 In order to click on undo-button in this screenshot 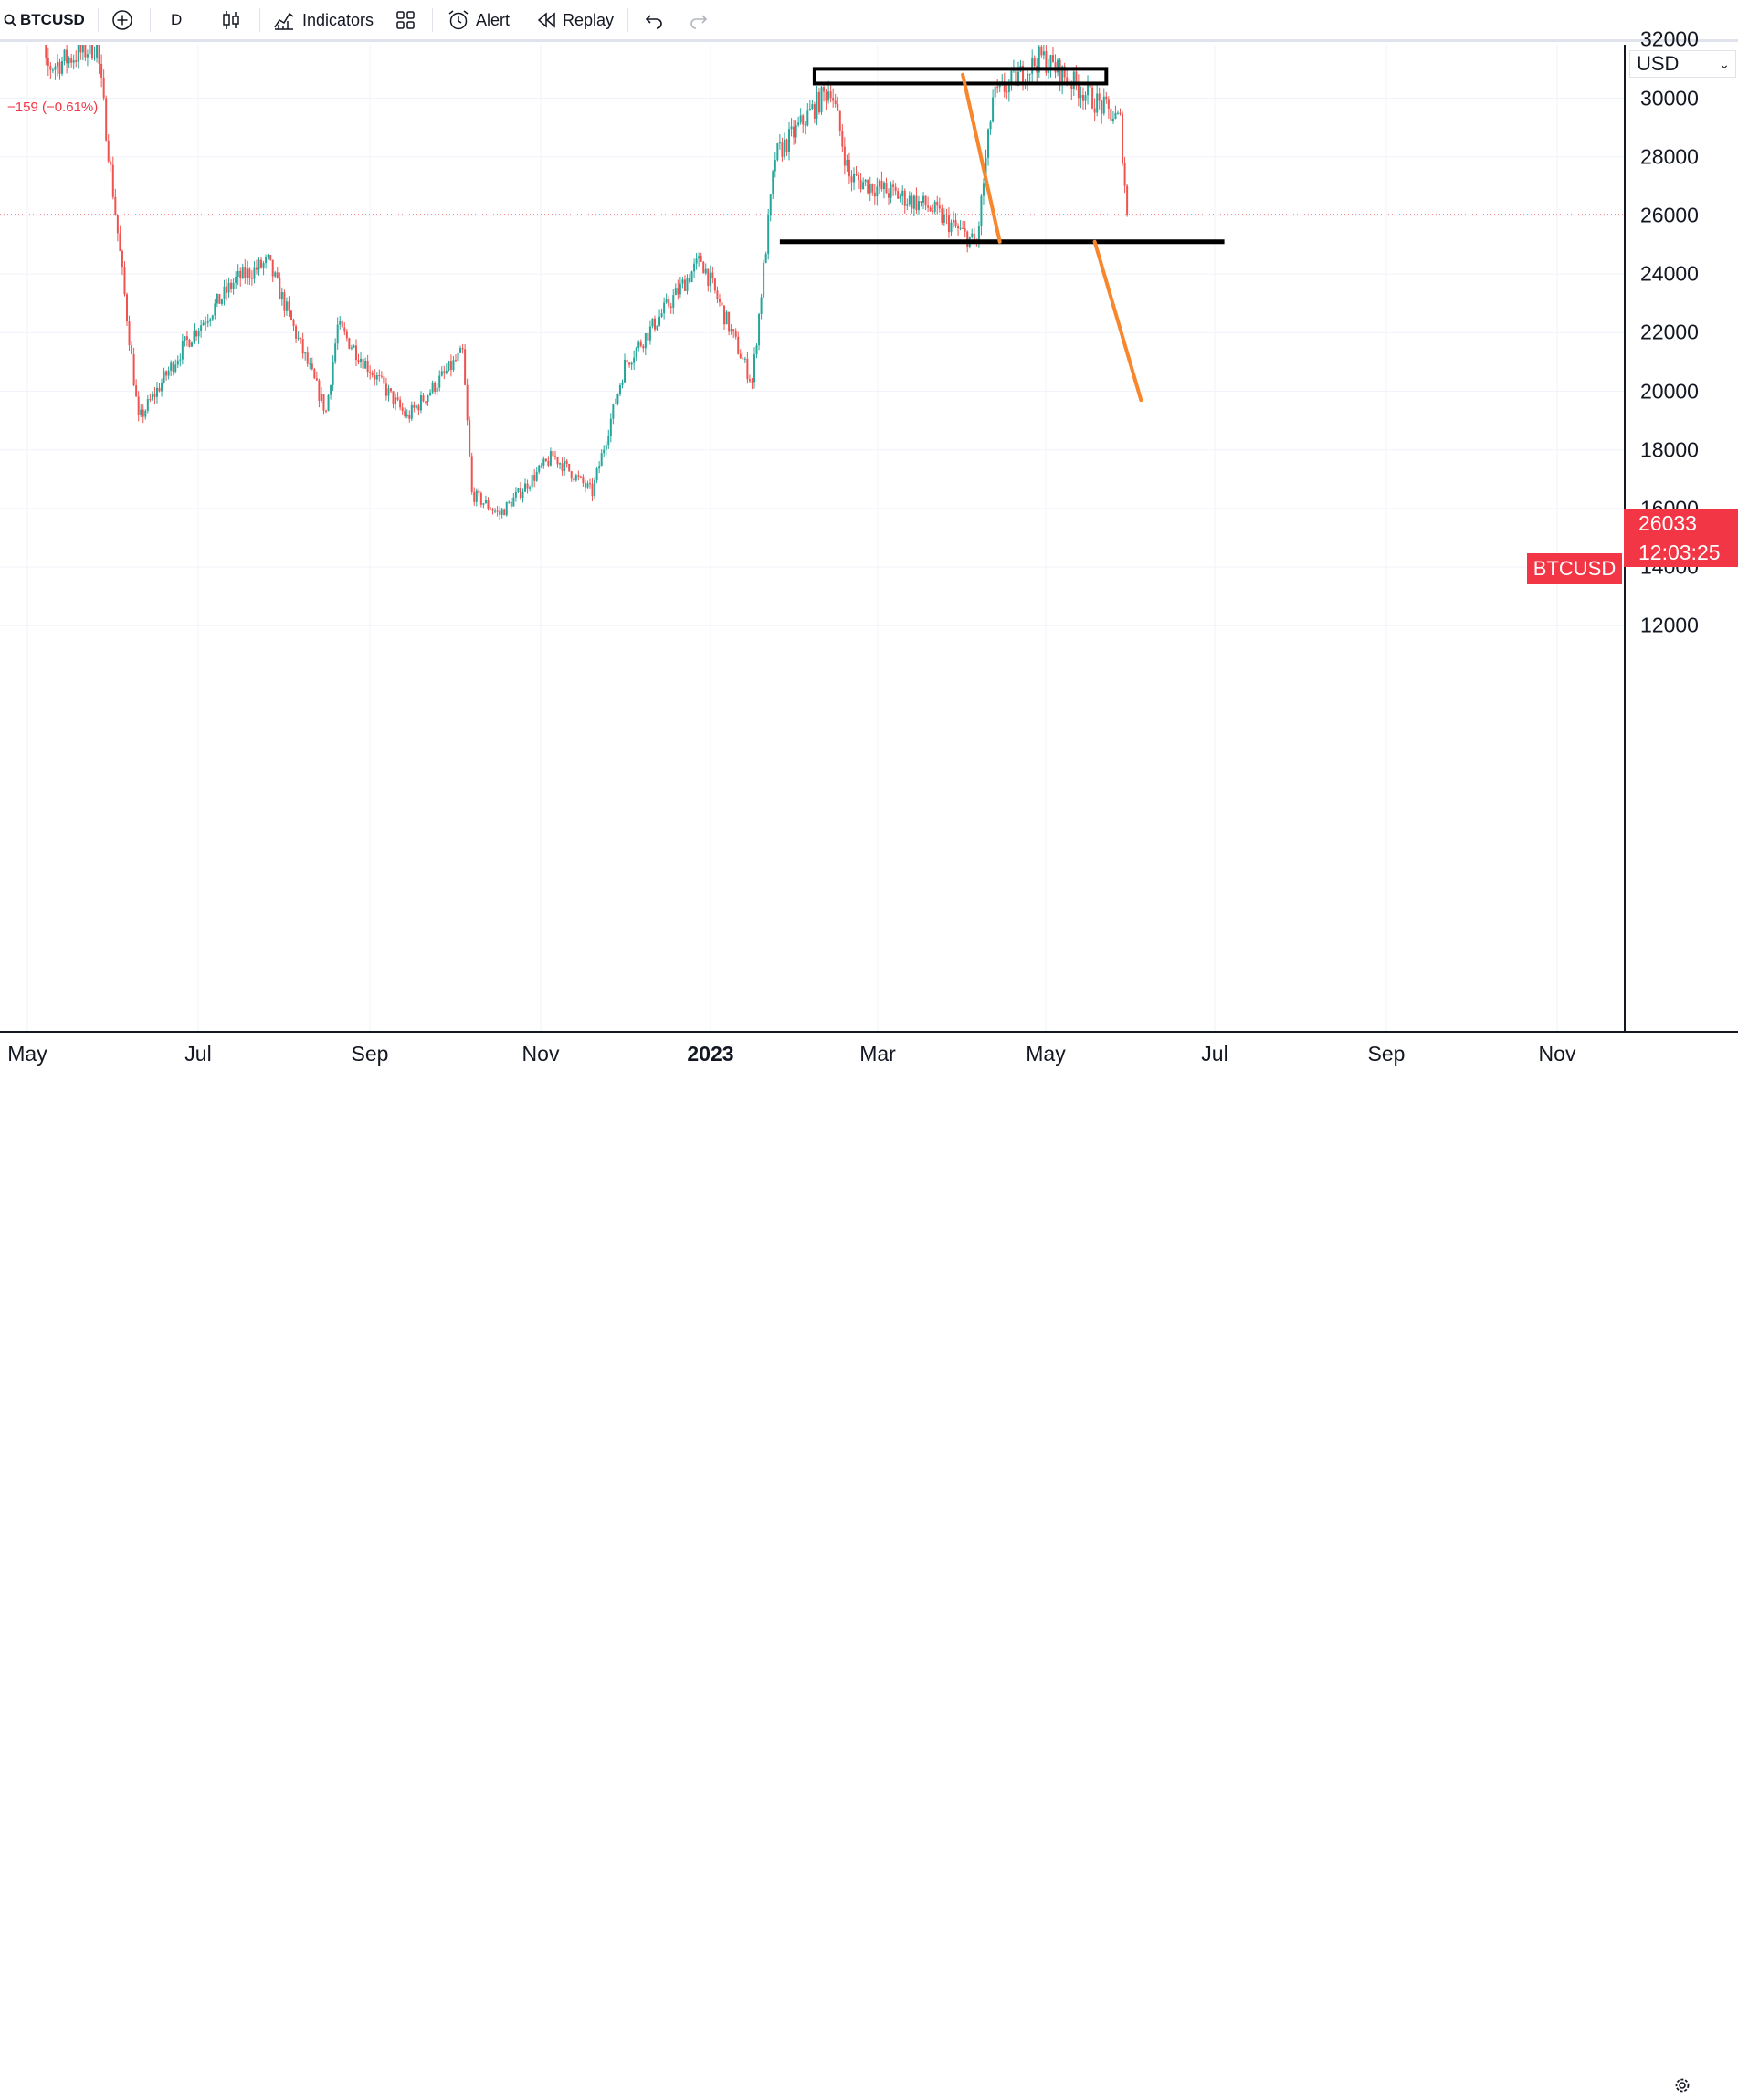, I will do `click(655, 20)`.